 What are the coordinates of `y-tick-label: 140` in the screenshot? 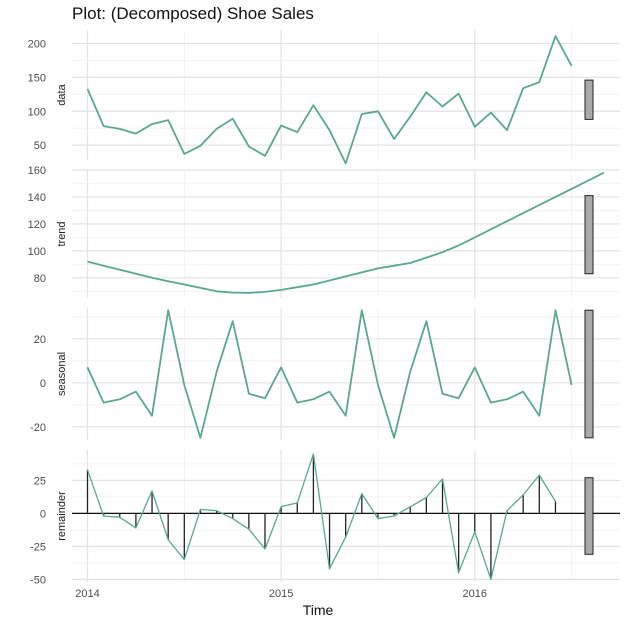 It's located at (37, 198).